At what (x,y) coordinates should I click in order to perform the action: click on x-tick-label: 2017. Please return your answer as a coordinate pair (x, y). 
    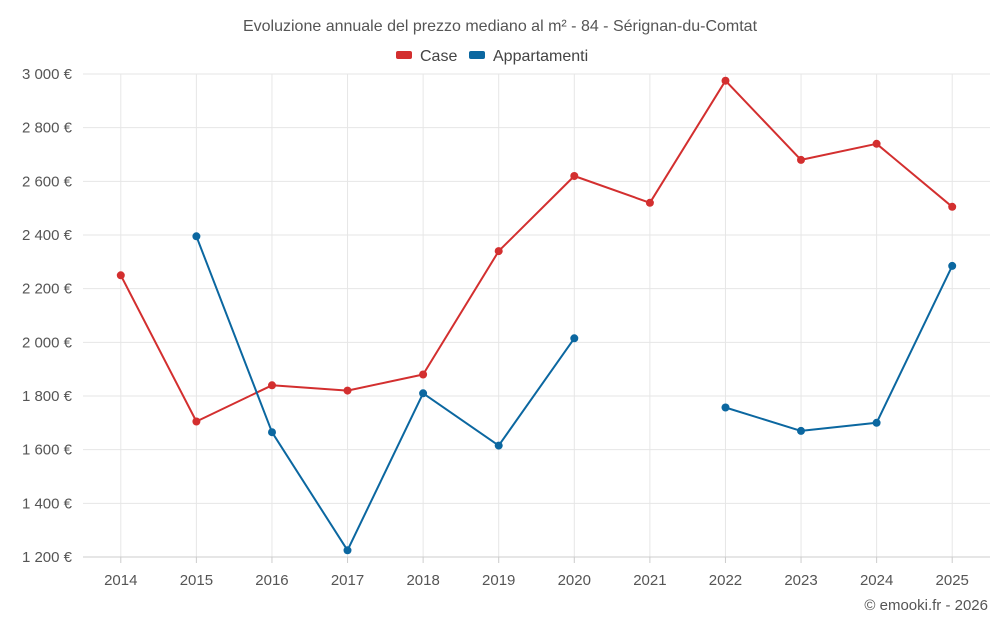
    Looking at the image, I should click on (347, 580).